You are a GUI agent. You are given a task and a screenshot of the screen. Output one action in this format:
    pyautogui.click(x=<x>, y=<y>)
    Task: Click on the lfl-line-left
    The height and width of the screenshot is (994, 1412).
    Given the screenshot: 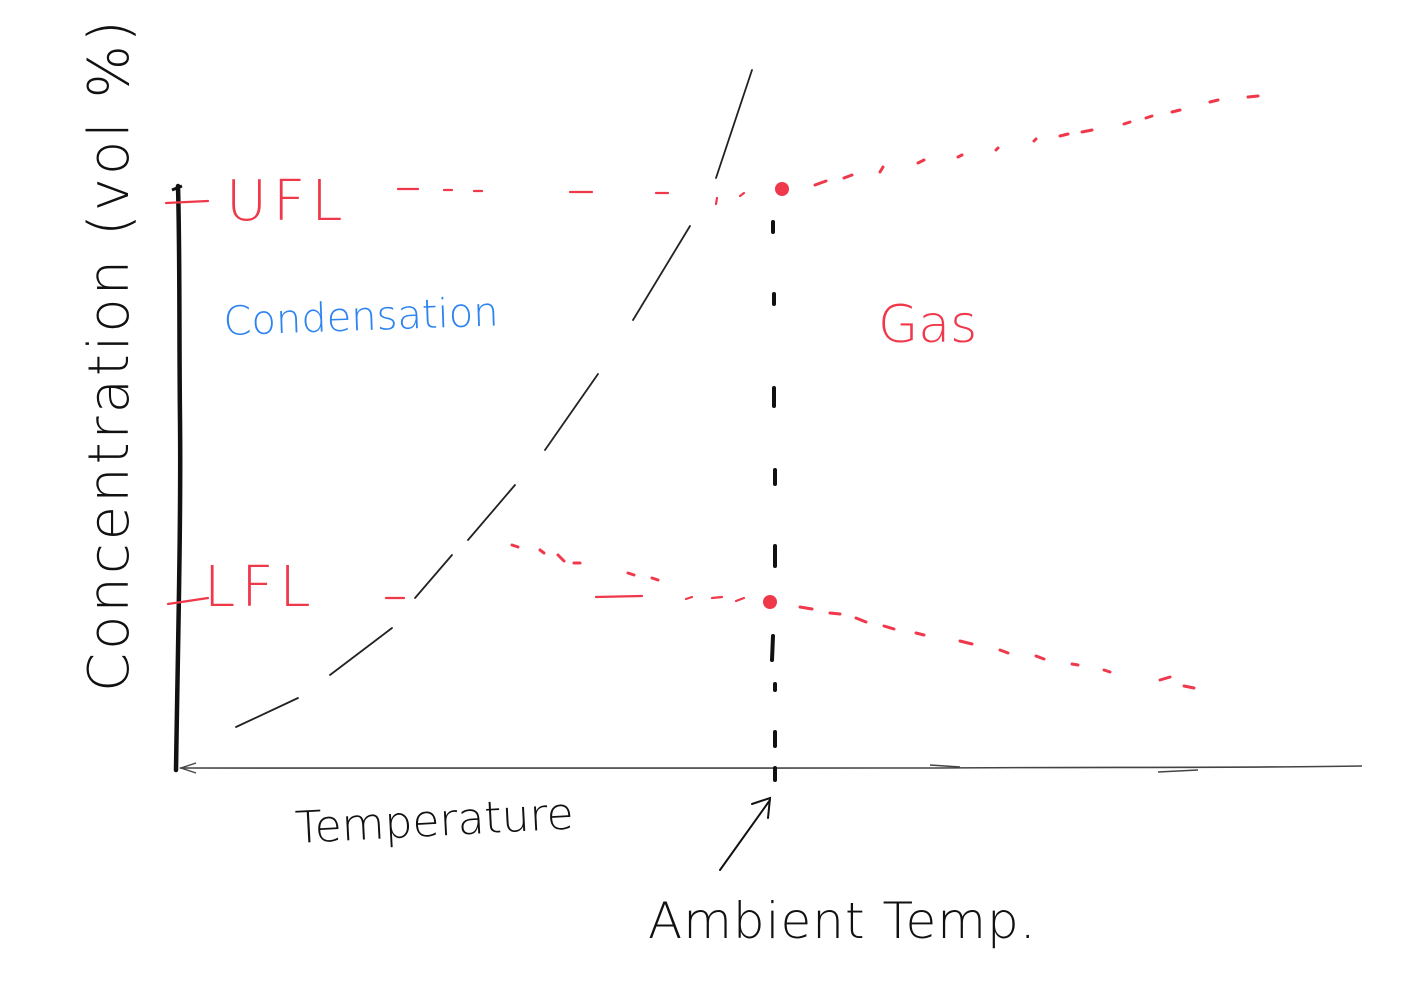 What is the action you would take?
    pyautogui.click(x=456, y=600)
    